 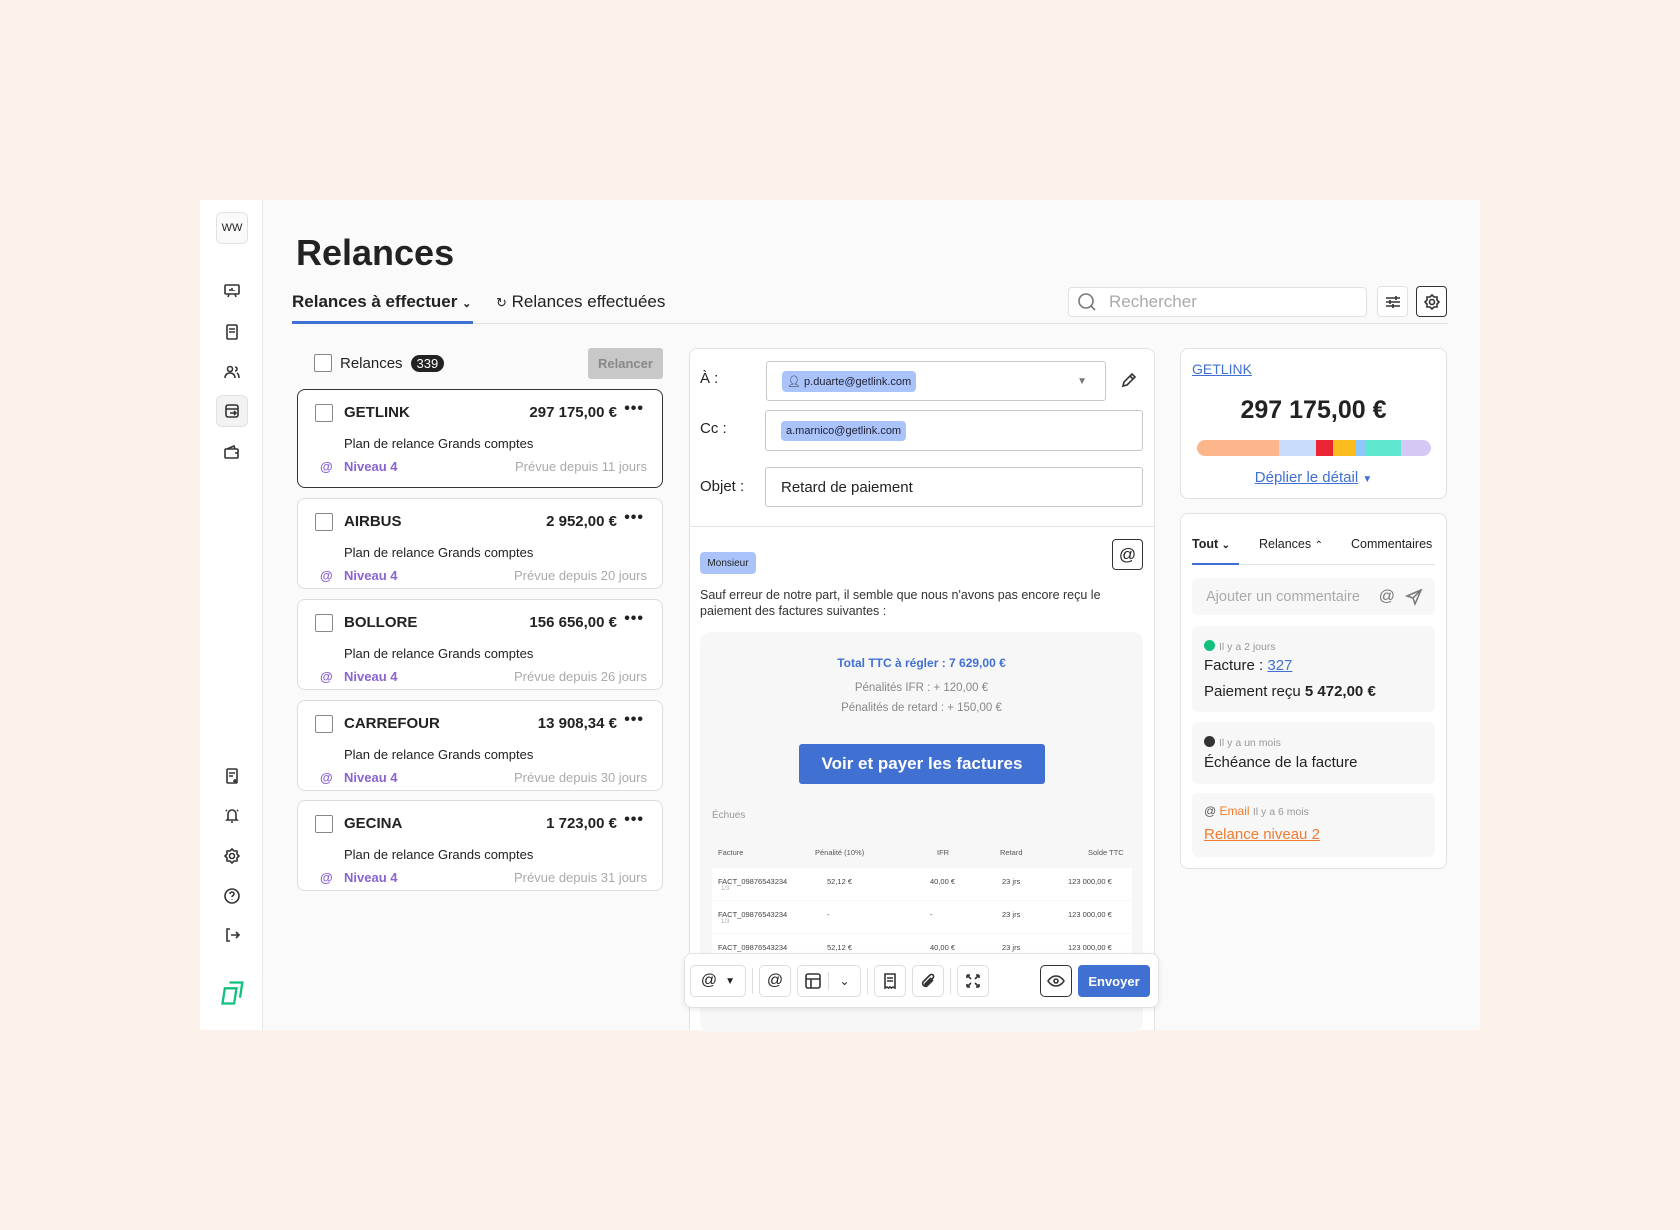 I want to click on client-link: GETLINK, so click(x=1222, y=369).